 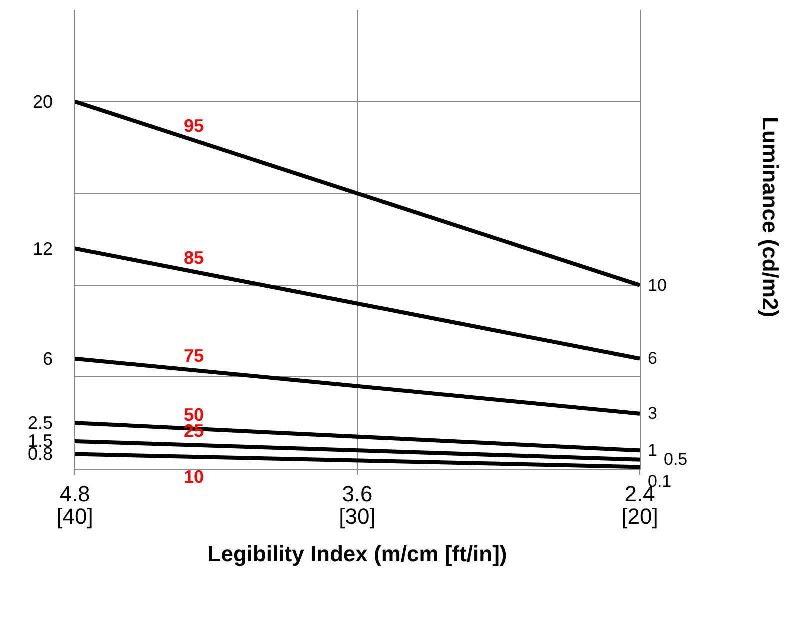 What do you see at coordinates (75, 516) in the screenshot?
I see `x2-tick-label: [40]` at bounding box center [75, 516].